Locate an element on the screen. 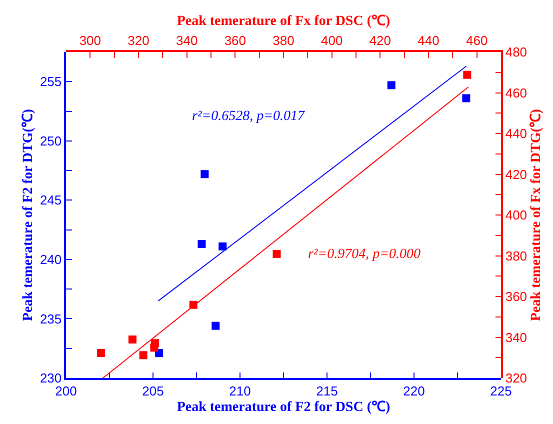 The image size is (553, 424). y-tick-label: 320 is located at coordinates (516, 378).